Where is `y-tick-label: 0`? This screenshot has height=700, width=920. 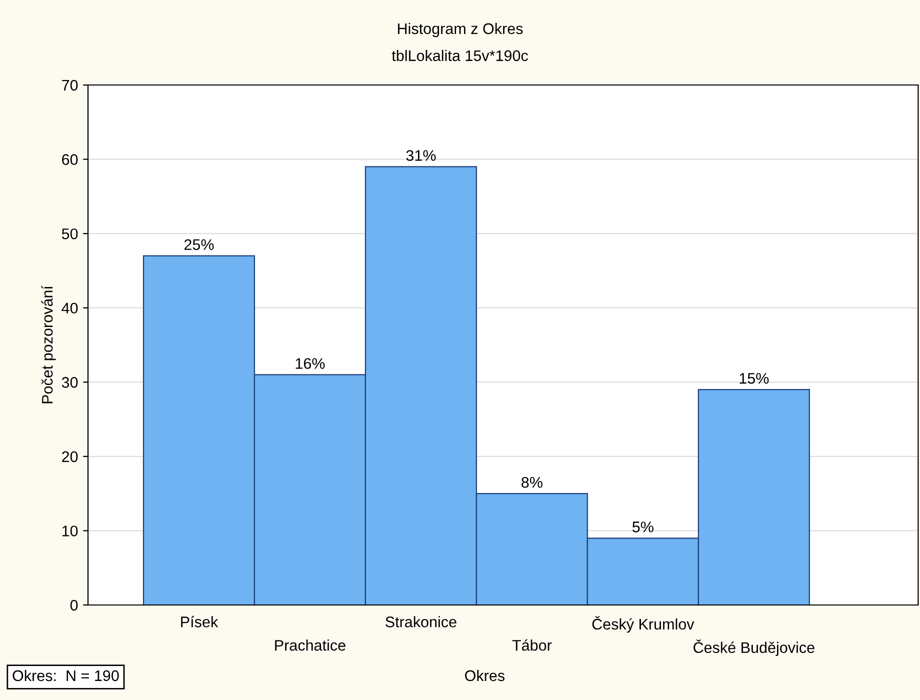 y-tick-label: 0 is located at coordinates (74, 605).